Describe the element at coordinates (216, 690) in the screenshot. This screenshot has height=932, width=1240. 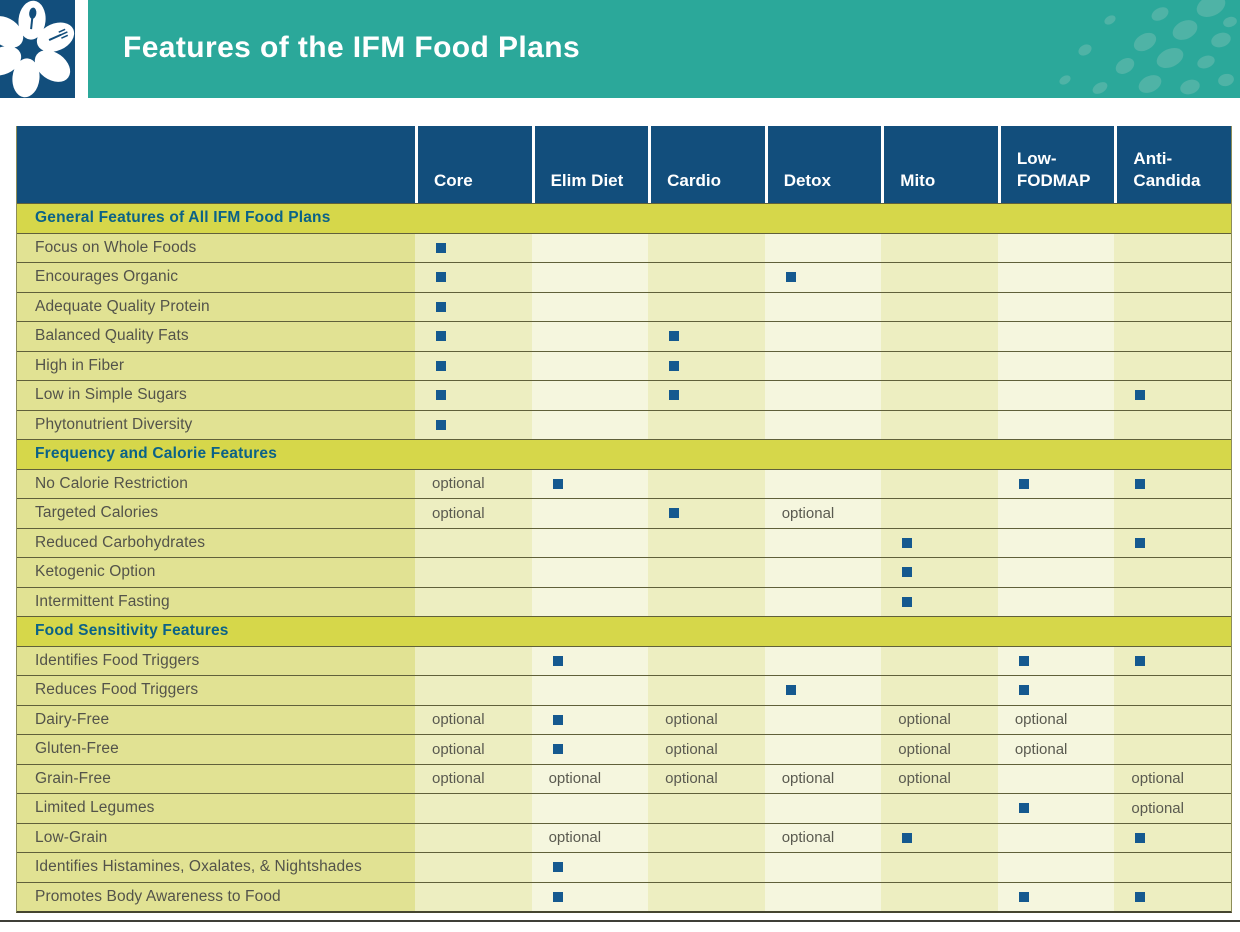
I see `row-label: Reduces Food Triggers` at that location.